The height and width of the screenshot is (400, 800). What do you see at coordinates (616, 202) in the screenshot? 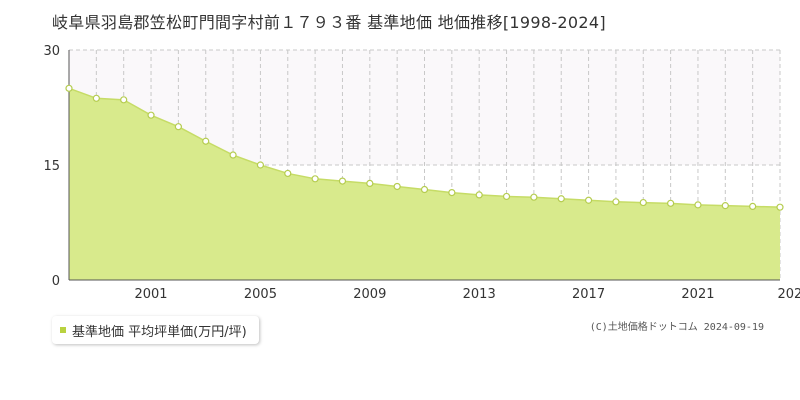
I see `data-point-2018` at bounding box center [616, 202].